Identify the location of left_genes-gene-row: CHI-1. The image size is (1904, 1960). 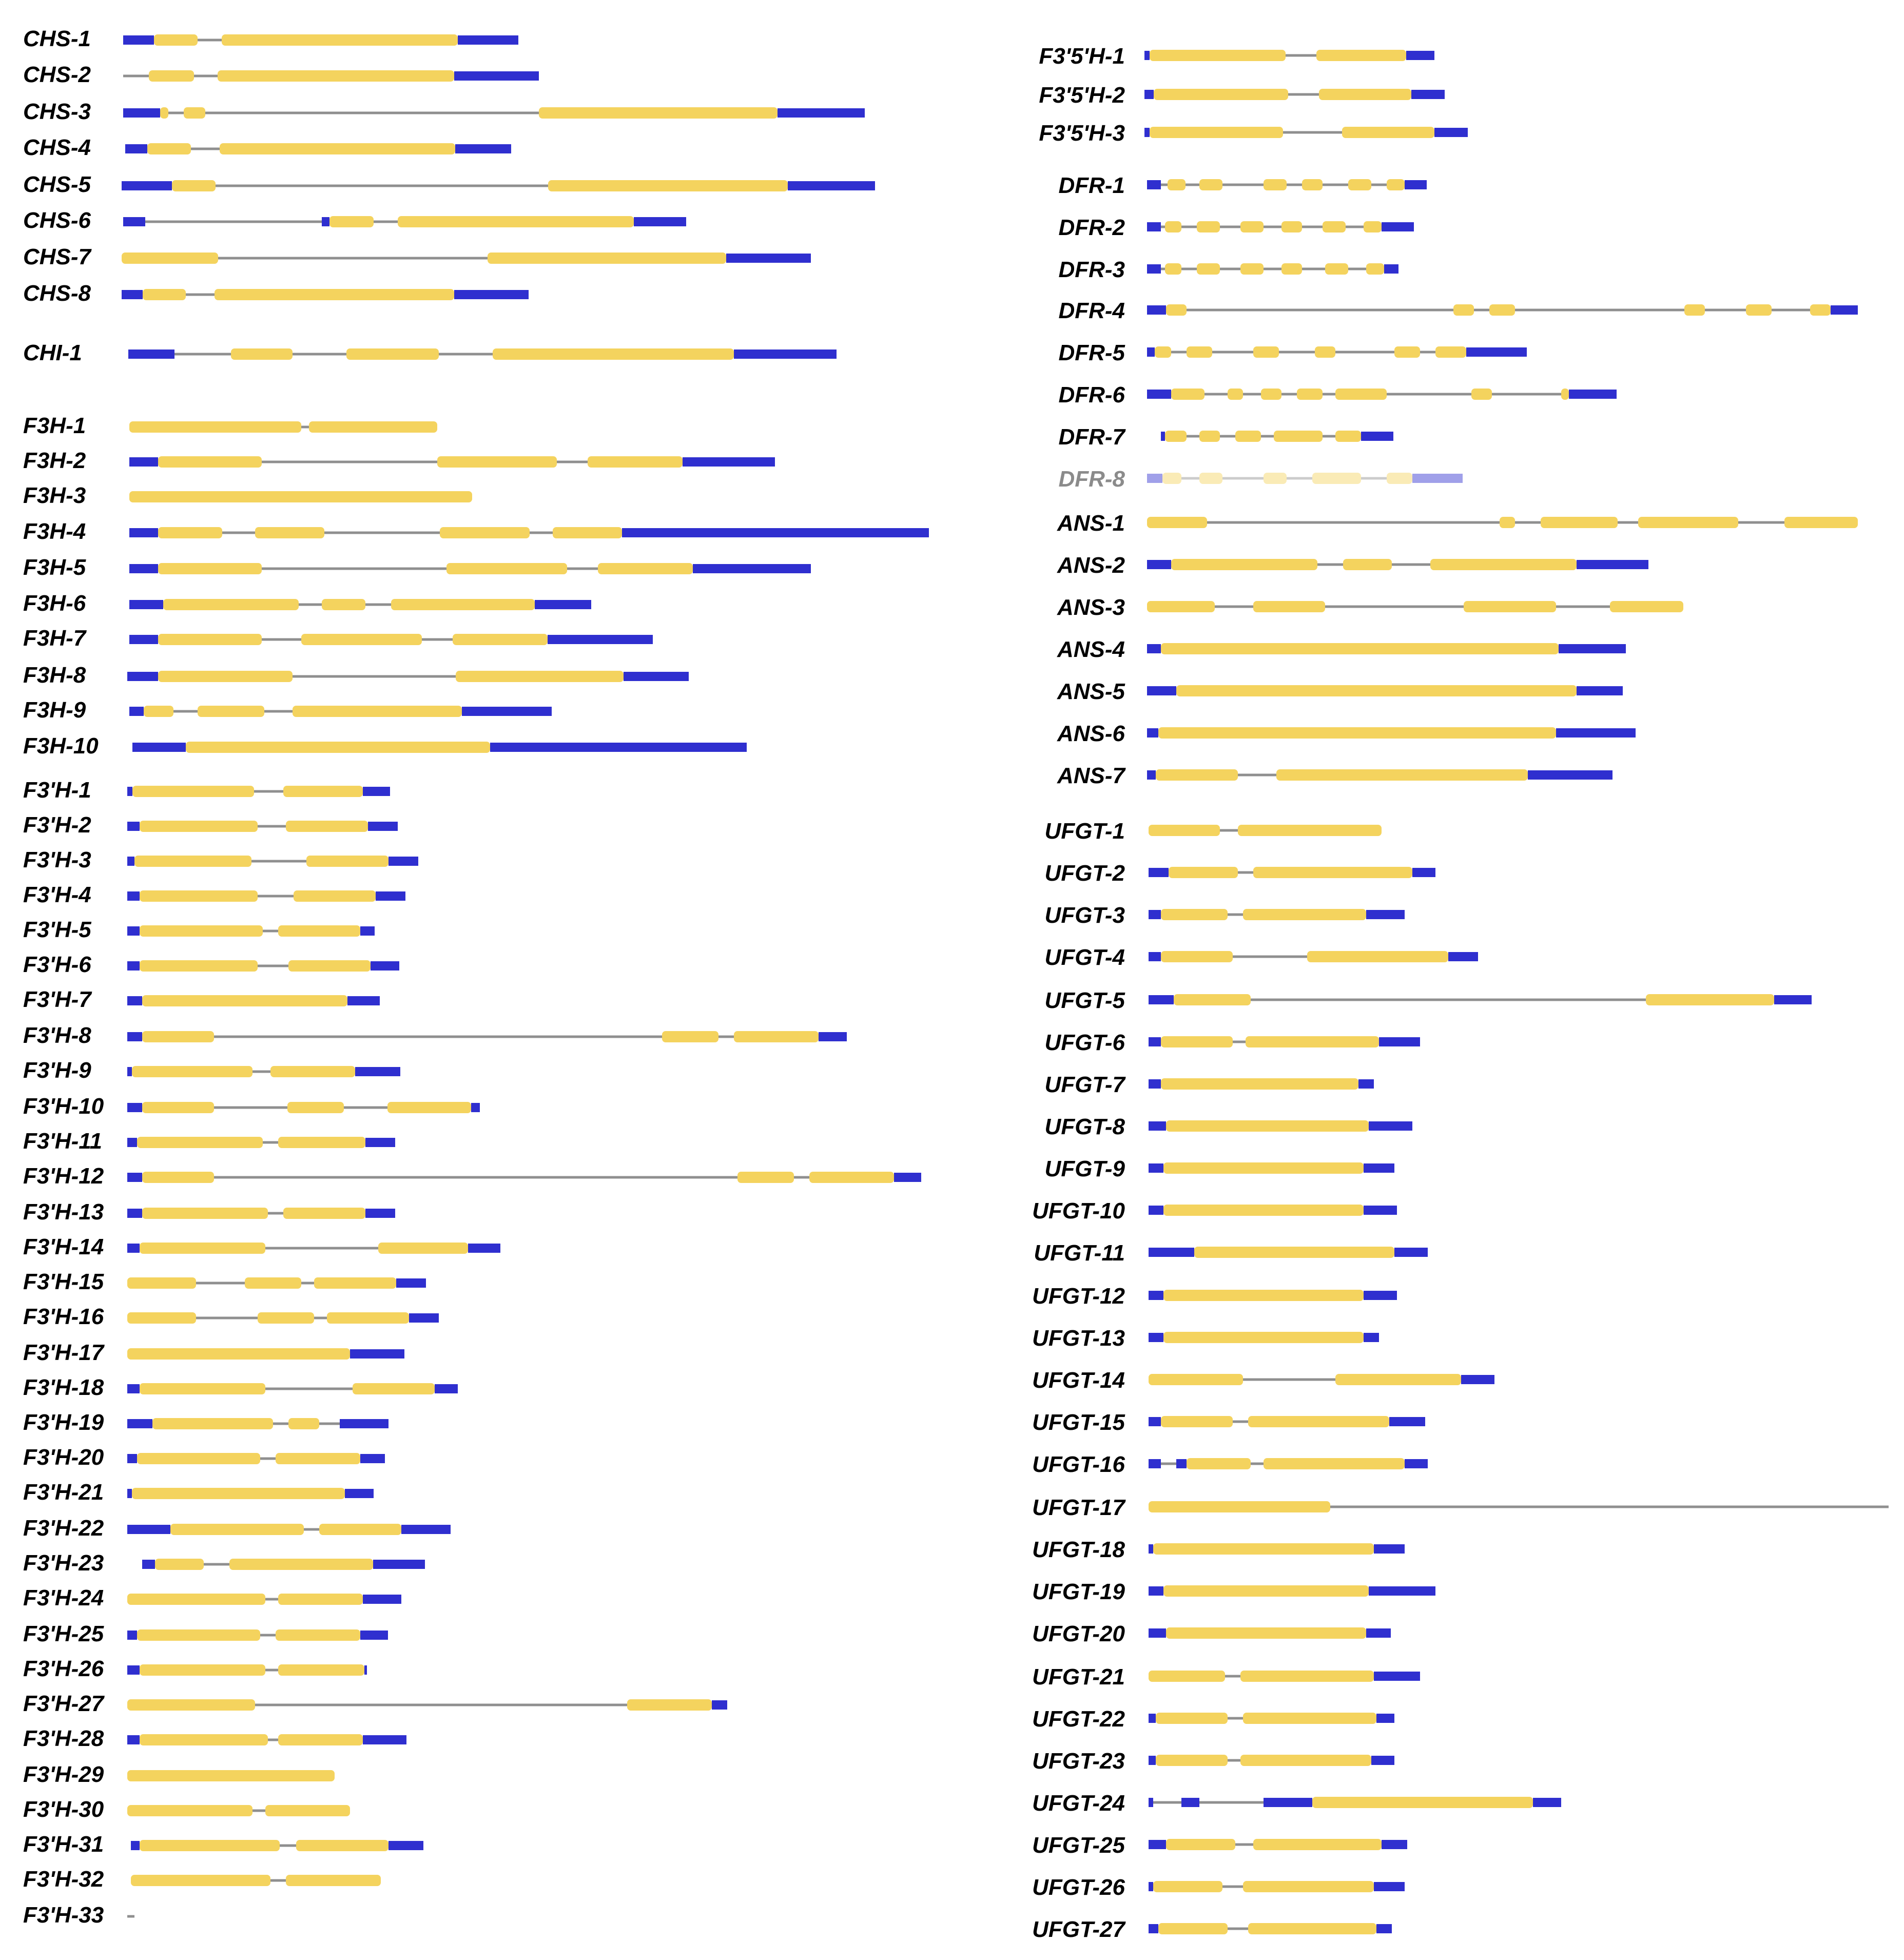
(430, 353).